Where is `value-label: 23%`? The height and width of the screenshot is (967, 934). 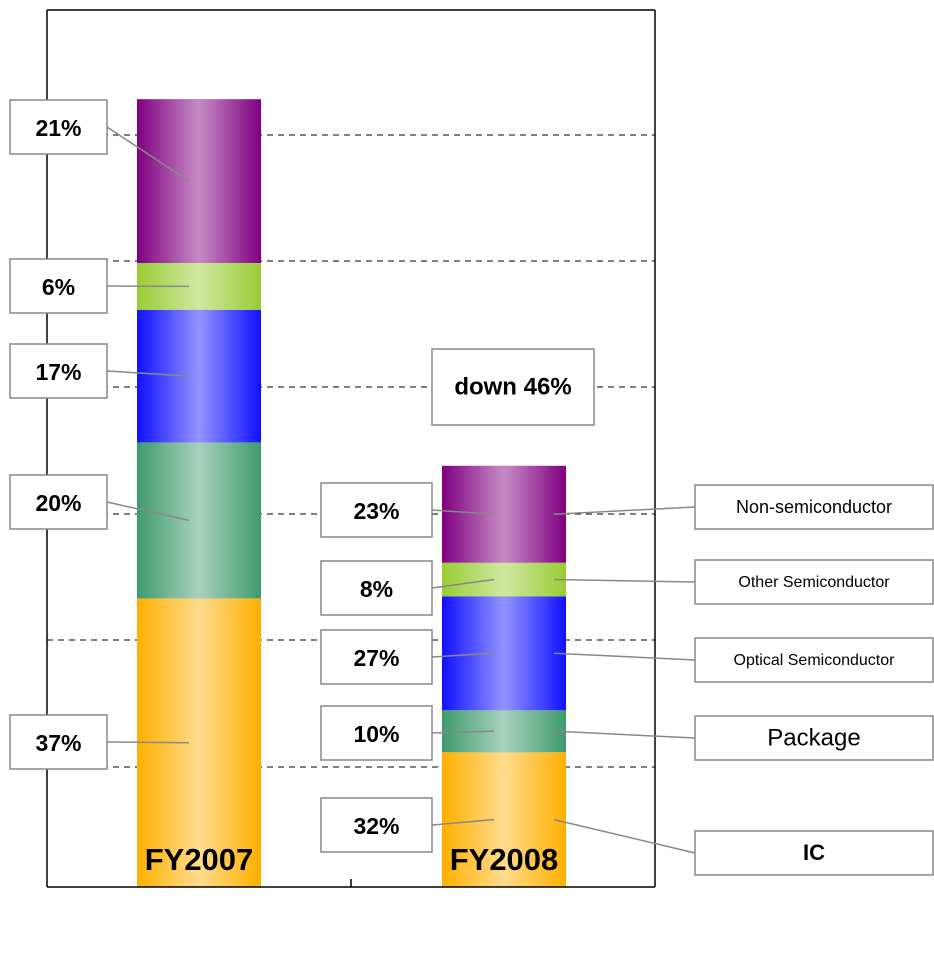
value-label: 23% is located at coordinates (376, 511).